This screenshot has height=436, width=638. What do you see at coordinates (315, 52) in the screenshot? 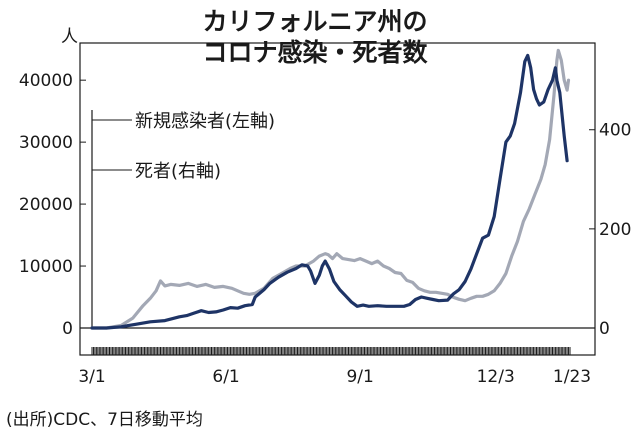
I see `chart-title-line-2: コロナ感染・死者数` at bounding box center [315, 52].